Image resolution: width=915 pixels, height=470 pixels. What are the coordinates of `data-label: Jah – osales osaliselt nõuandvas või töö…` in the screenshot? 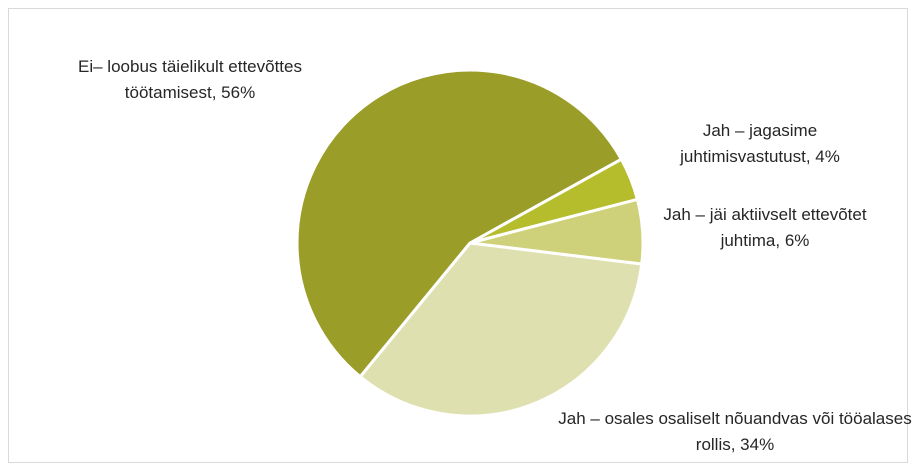 It's located at (735, 431).